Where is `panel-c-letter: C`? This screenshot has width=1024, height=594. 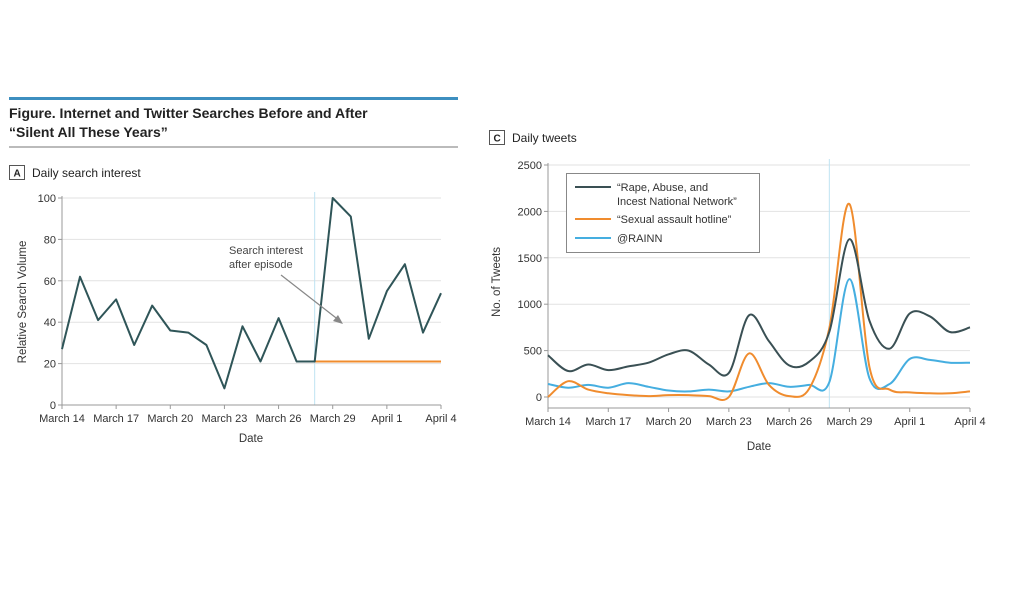 panel-c-letter: C is located at coordinates (497, 139).